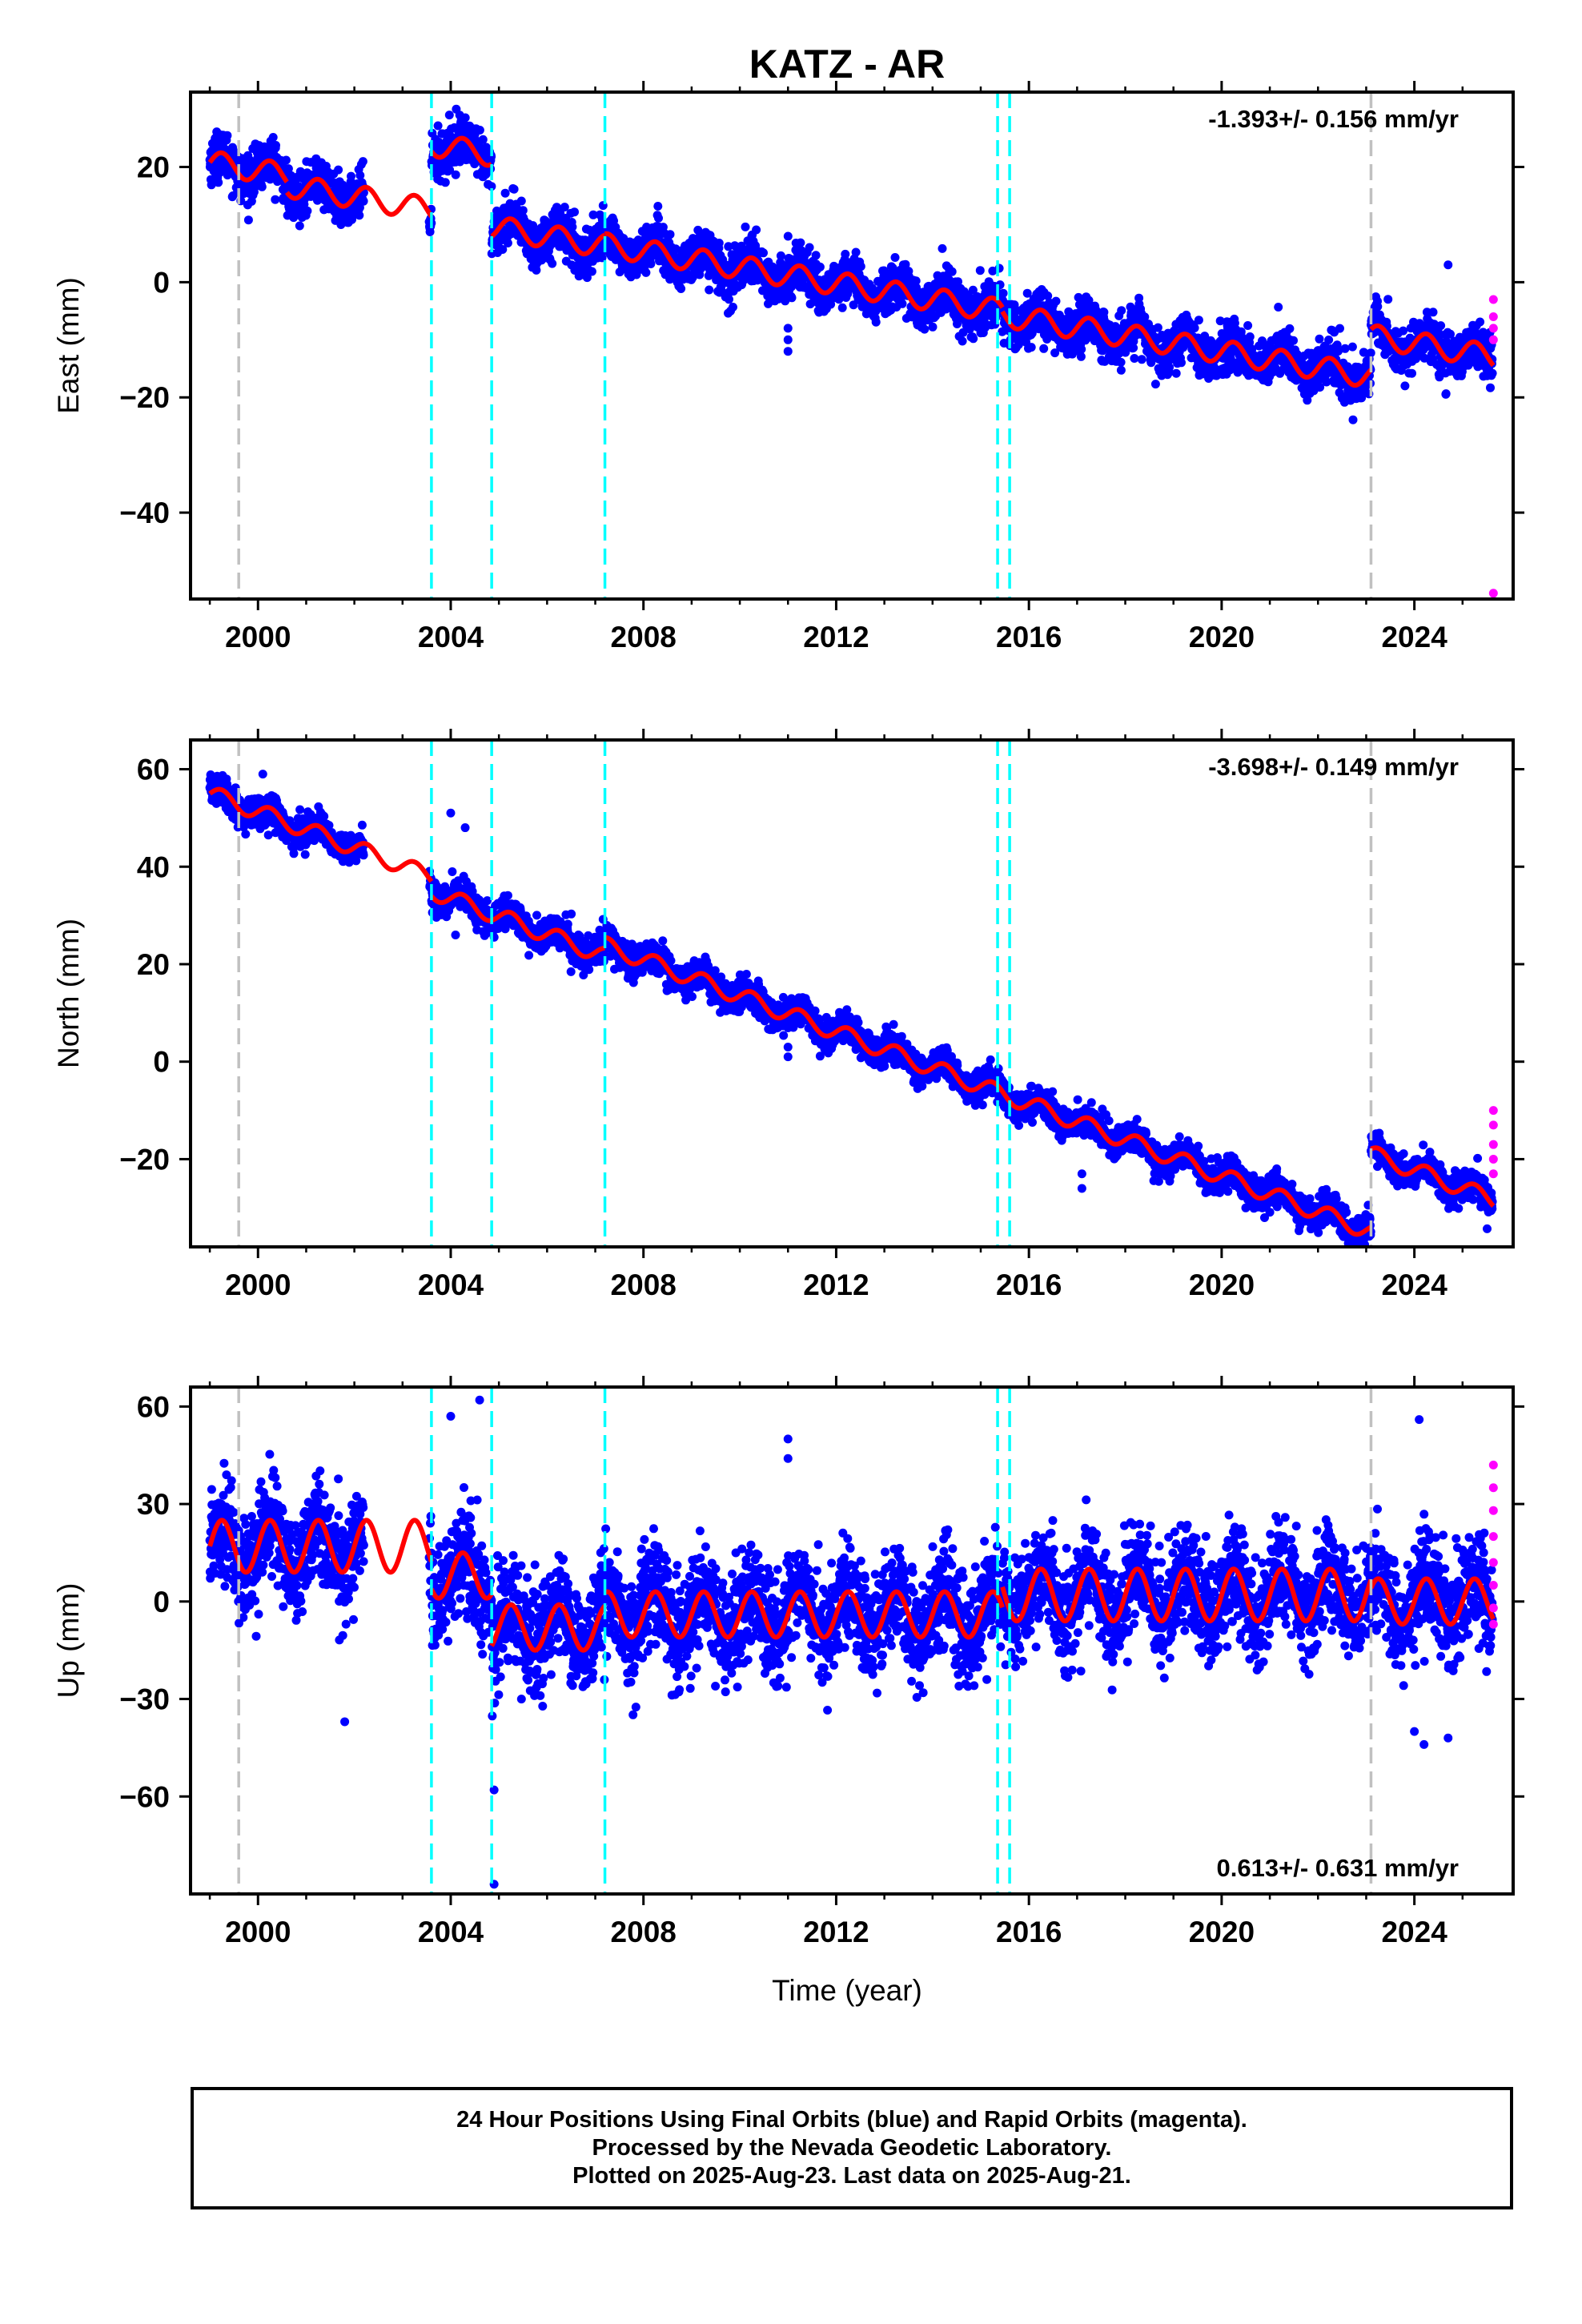  I want to click on rapid-point, so click(1493, 317).